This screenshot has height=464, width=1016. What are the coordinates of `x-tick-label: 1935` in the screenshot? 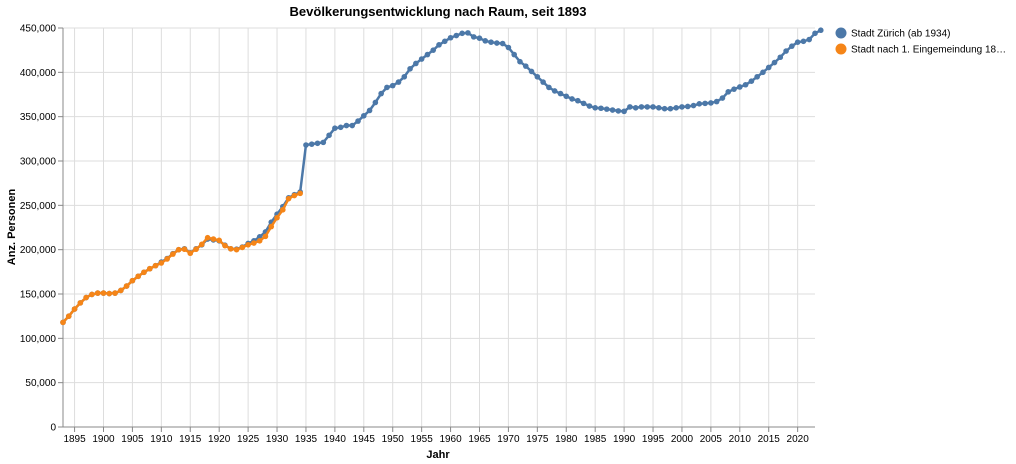 It's located at (306, 439).